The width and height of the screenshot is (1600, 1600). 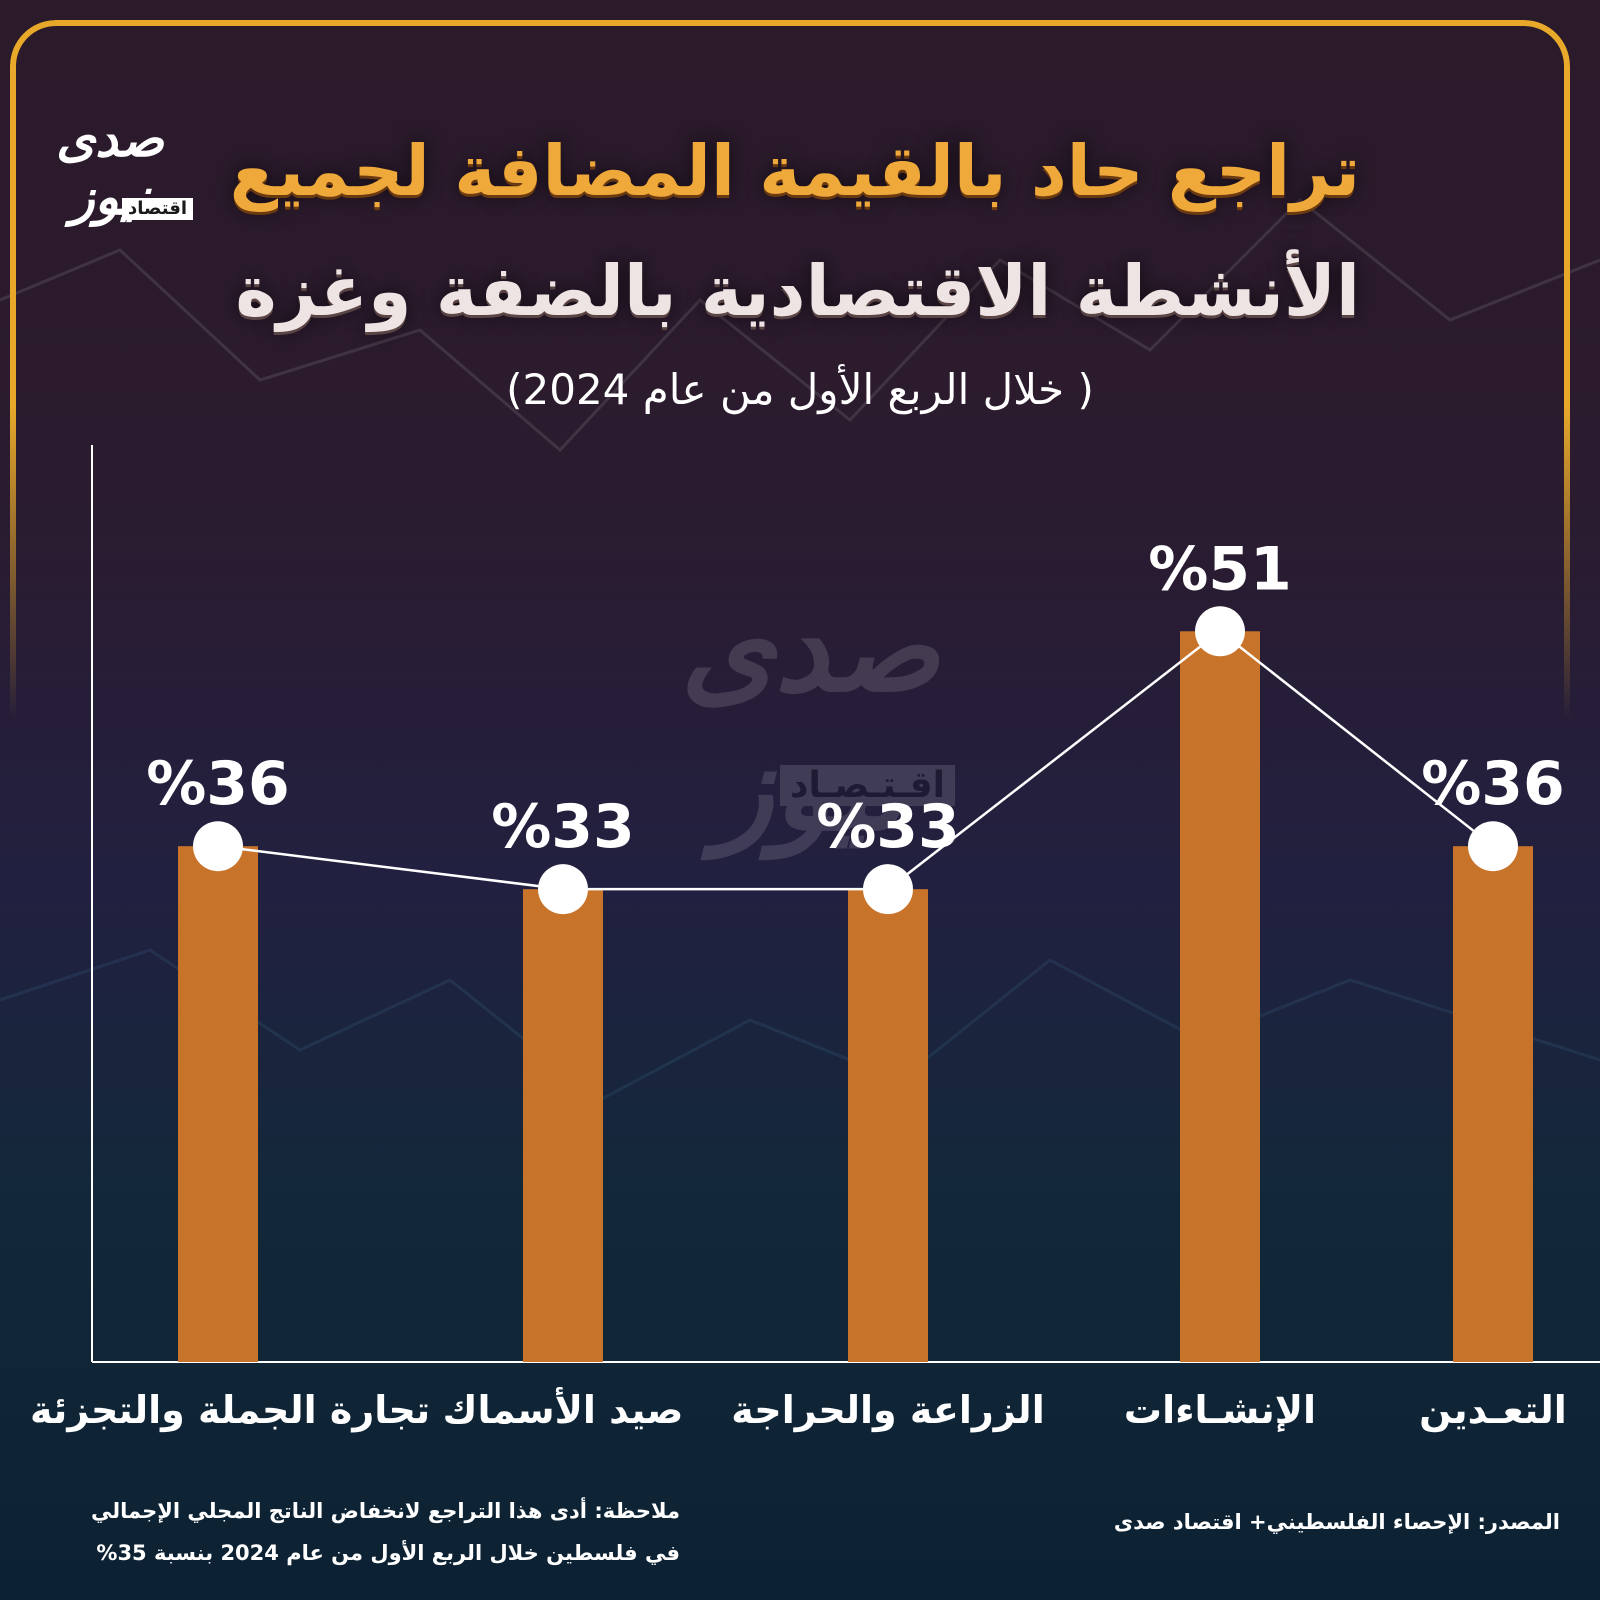 I want to click on source-credit: المصدر: الإحصاء الفلسطيني+ اقتصاد صدى, so click(x=1336, y=1522).